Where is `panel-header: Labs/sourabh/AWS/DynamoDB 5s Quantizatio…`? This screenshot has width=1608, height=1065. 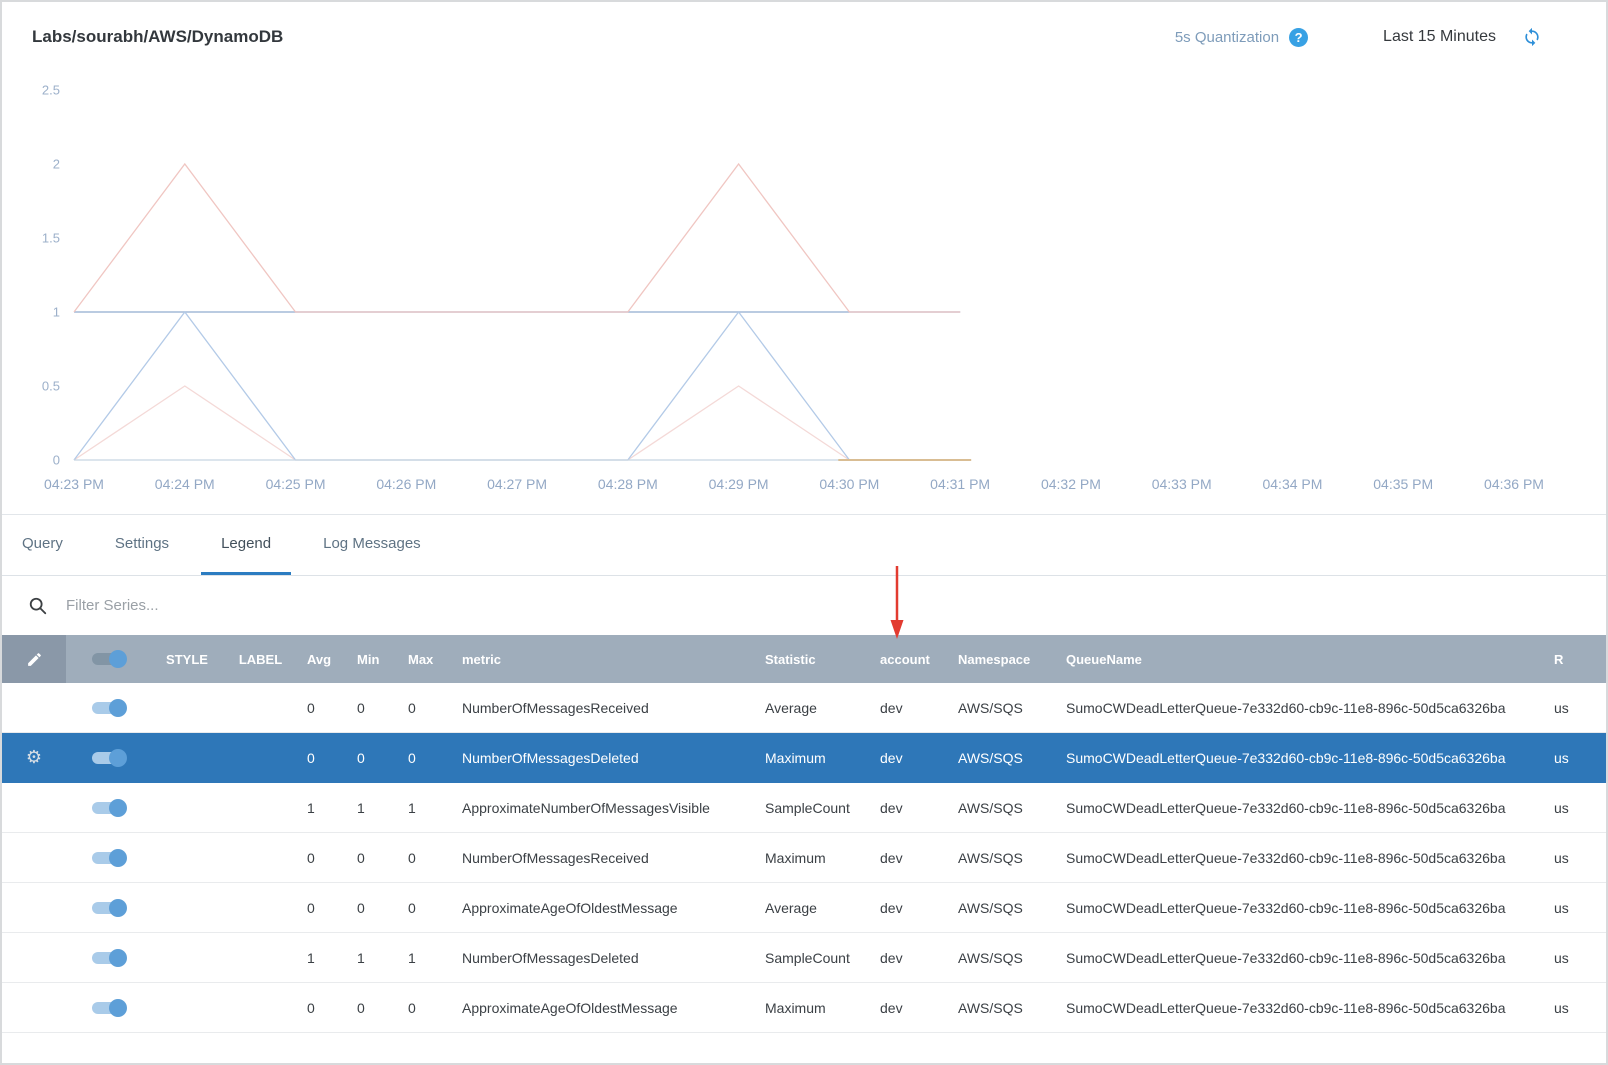 panel-header: Labs/sourabh/AWS/DynamoDB 5s Quantizatio… is located at coordinates (805, 37).